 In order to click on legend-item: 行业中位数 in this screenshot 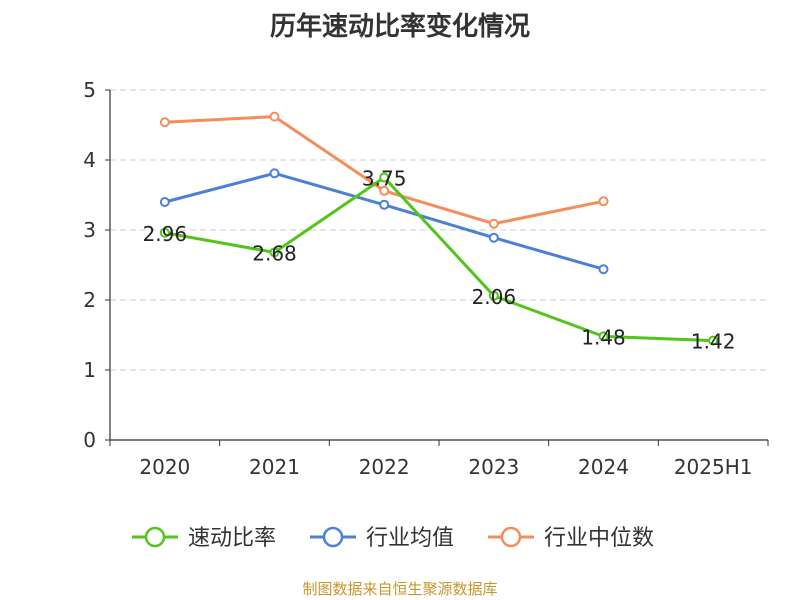, I will do `click(571, 538)`.